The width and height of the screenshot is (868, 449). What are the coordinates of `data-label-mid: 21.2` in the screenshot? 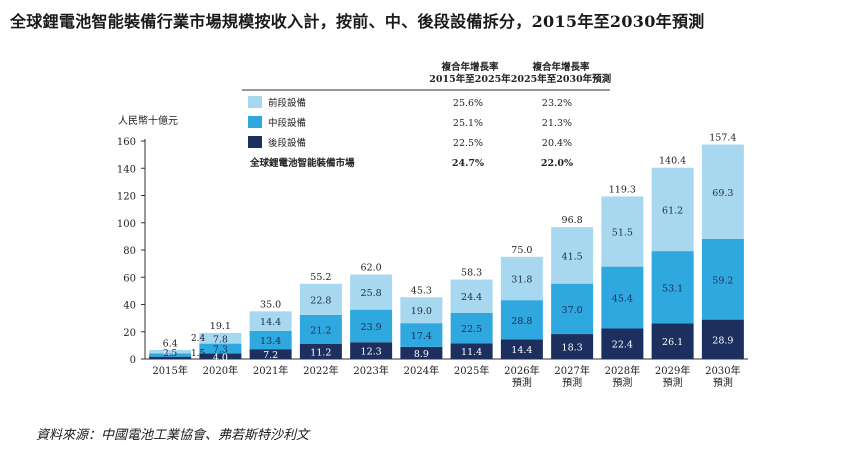 It's located at (320, 330).